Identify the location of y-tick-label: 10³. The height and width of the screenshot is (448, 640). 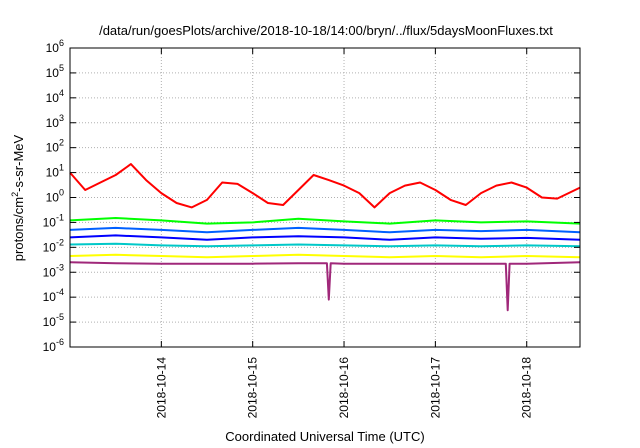
(55, 121).